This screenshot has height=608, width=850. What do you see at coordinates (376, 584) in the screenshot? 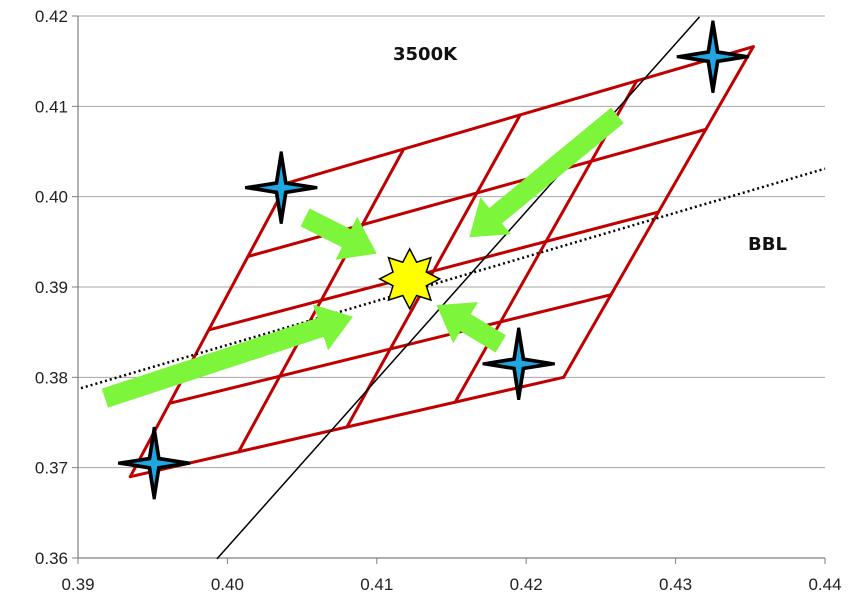
I see `x-tick-label: 0.41` at bounding box center [376, 584].